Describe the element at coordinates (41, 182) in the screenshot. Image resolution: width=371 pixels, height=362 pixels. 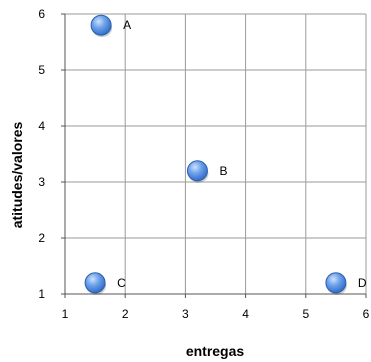
I see `y-tick-label: 3` at that location.